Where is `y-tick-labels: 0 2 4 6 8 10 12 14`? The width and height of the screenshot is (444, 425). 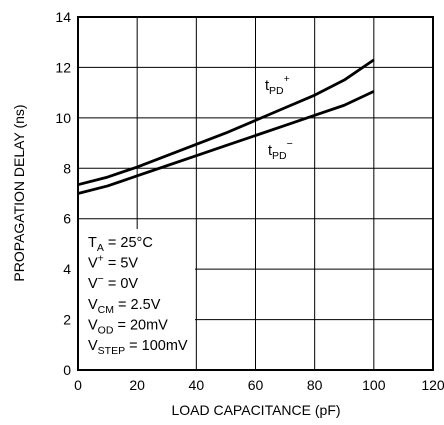 y-tick-labels: 0 2 4 6 8 10 12 14 is located at coordinates (63, 193).